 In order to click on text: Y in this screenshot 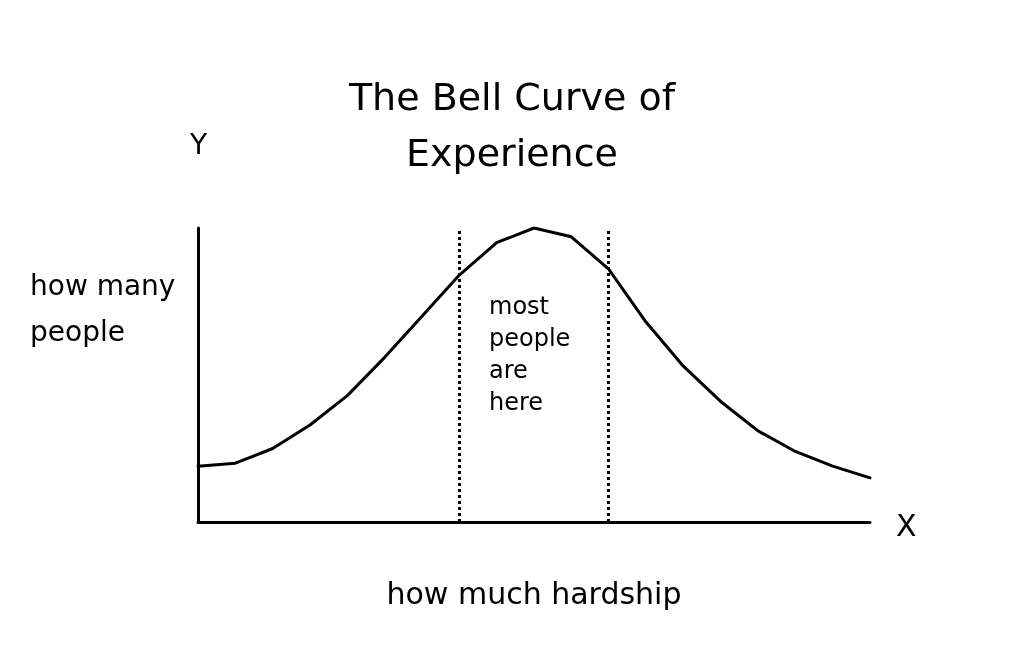, I will do `click(198, 144)`.